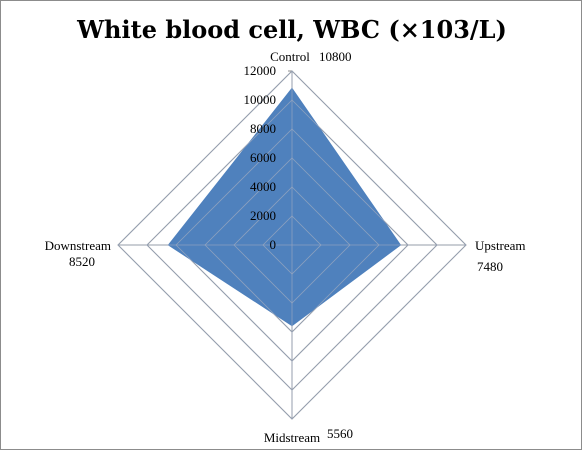  Describe the element at coordinates (500, 245) in the screenshot. I see `category-label-upstream: Upstream` at that location.